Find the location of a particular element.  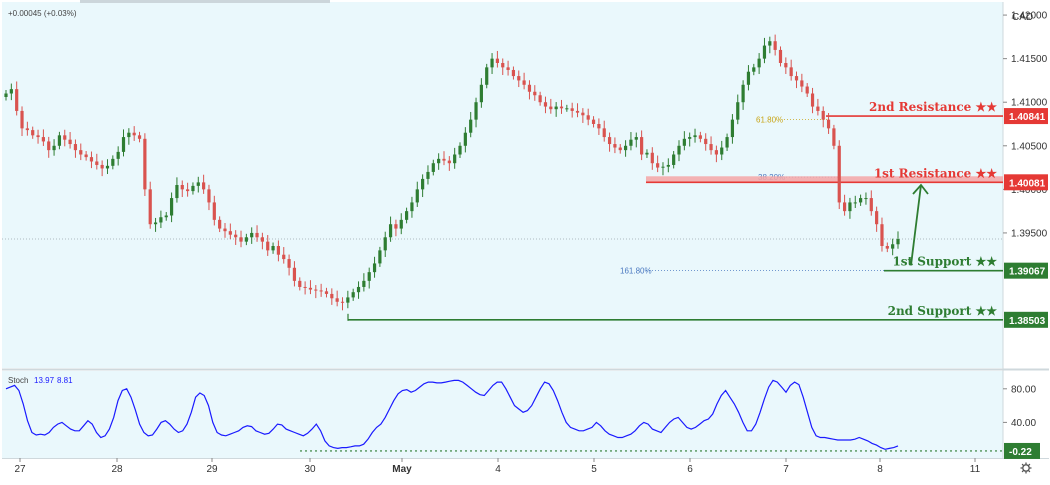

time-tick-label: 30 is located at coordinates (310, 469).